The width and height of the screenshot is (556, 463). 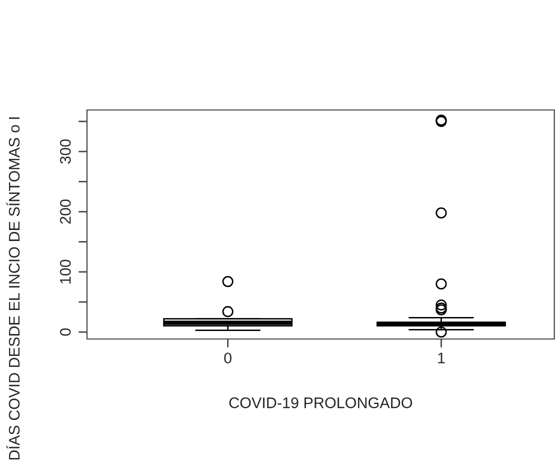 What do you see at coordinates (320, 402) in the screenshot?
I see `x-axis-title: COVID-19 PROLONGADO` at bounding box center [320, 402].